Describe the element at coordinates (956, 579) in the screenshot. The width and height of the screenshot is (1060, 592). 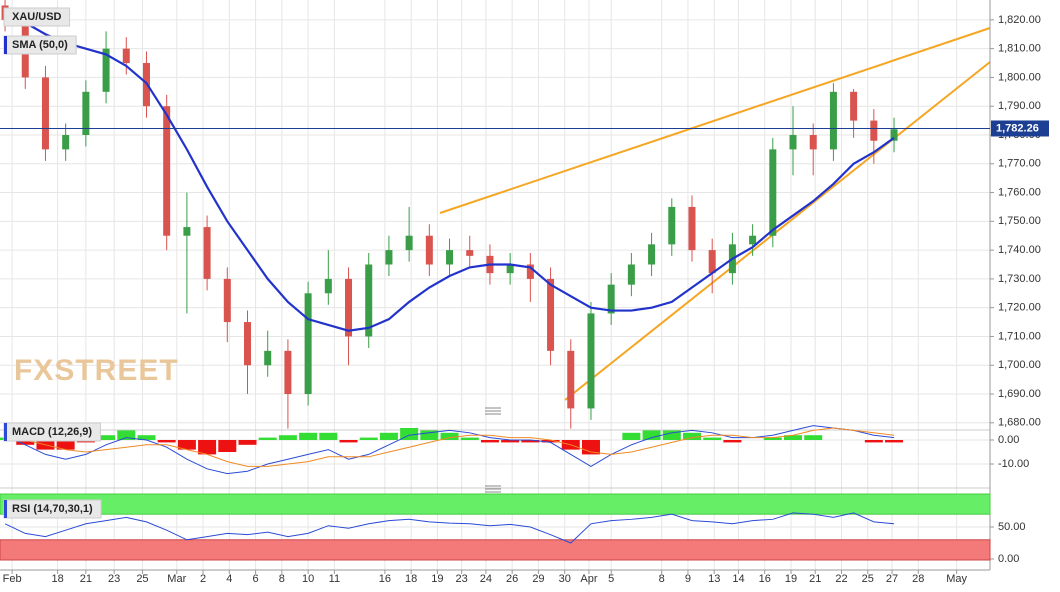
I see `x-tick-label: May` at that location.